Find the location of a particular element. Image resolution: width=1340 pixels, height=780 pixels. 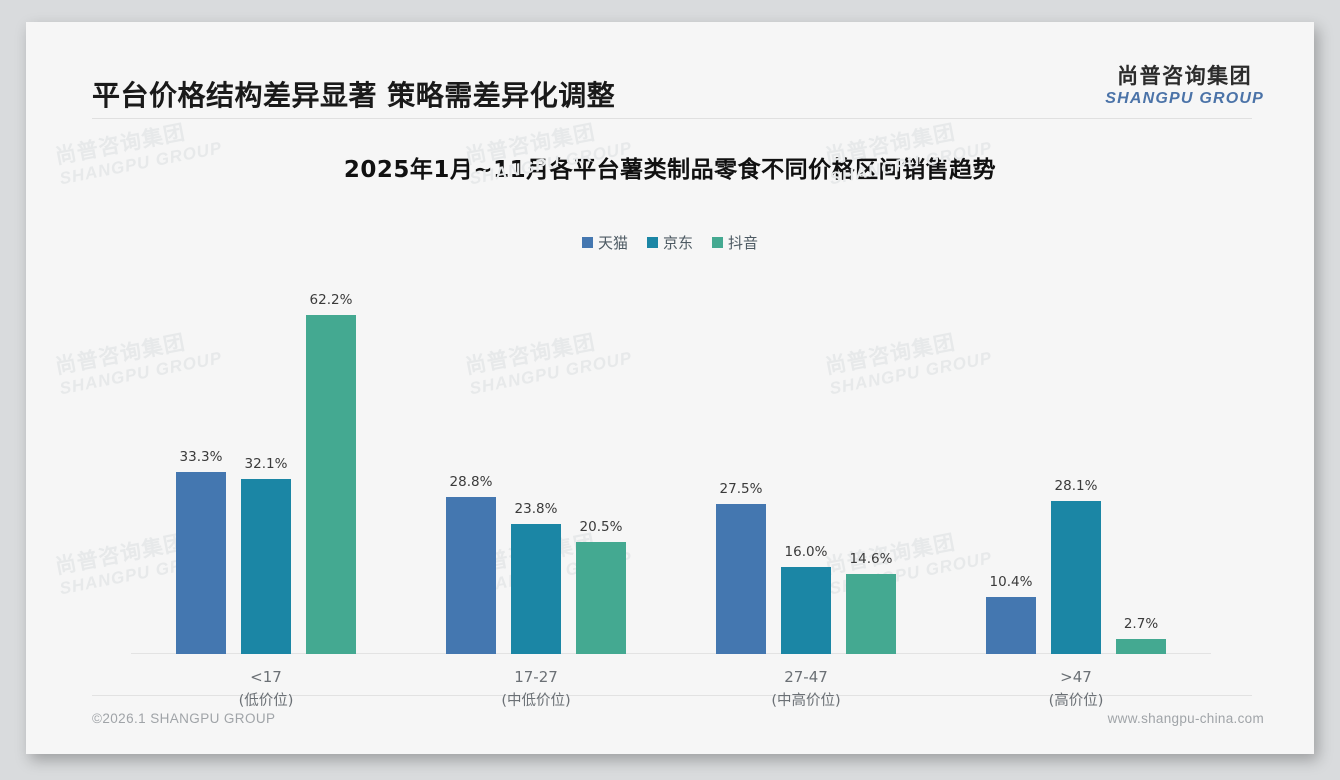

bar-group: 10.4% 28.1% 2.7% >47 (高价位) is located at coordinates (1076, 490).